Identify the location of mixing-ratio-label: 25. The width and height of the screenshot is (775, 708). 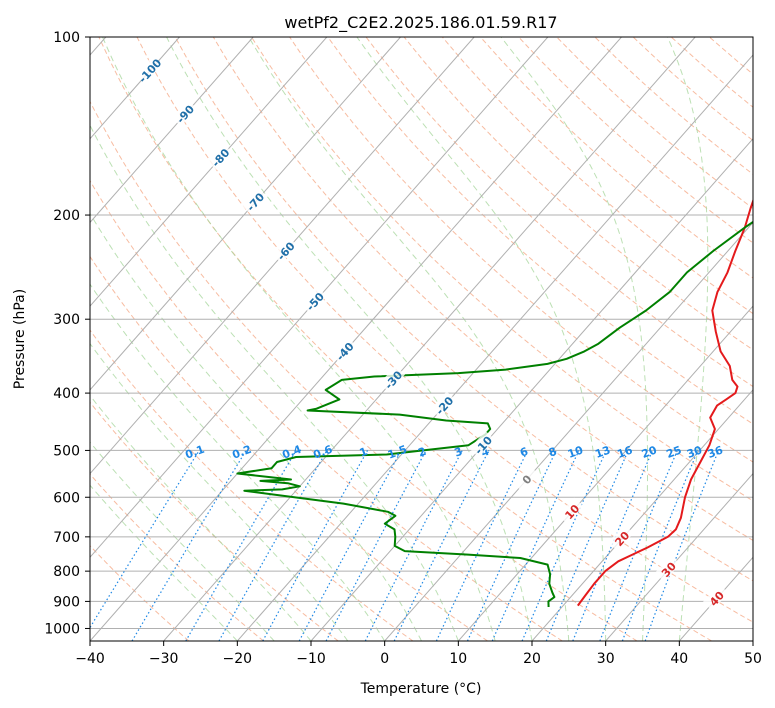
(674, 451).